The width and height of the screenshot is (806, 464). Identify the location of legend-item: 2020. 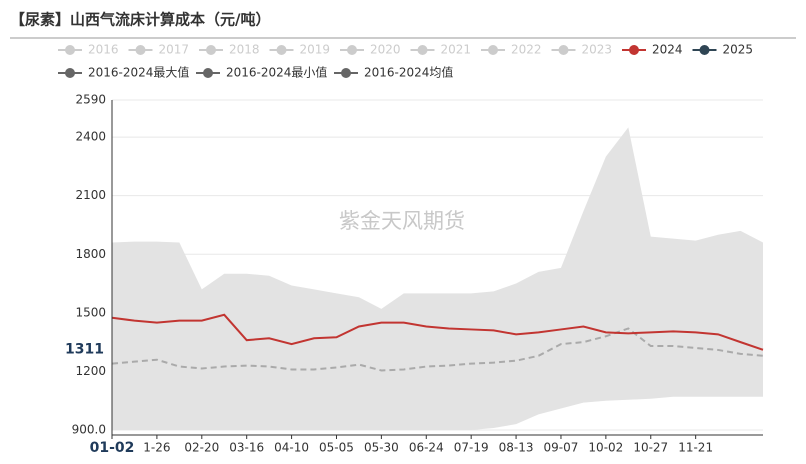
(370, 50).